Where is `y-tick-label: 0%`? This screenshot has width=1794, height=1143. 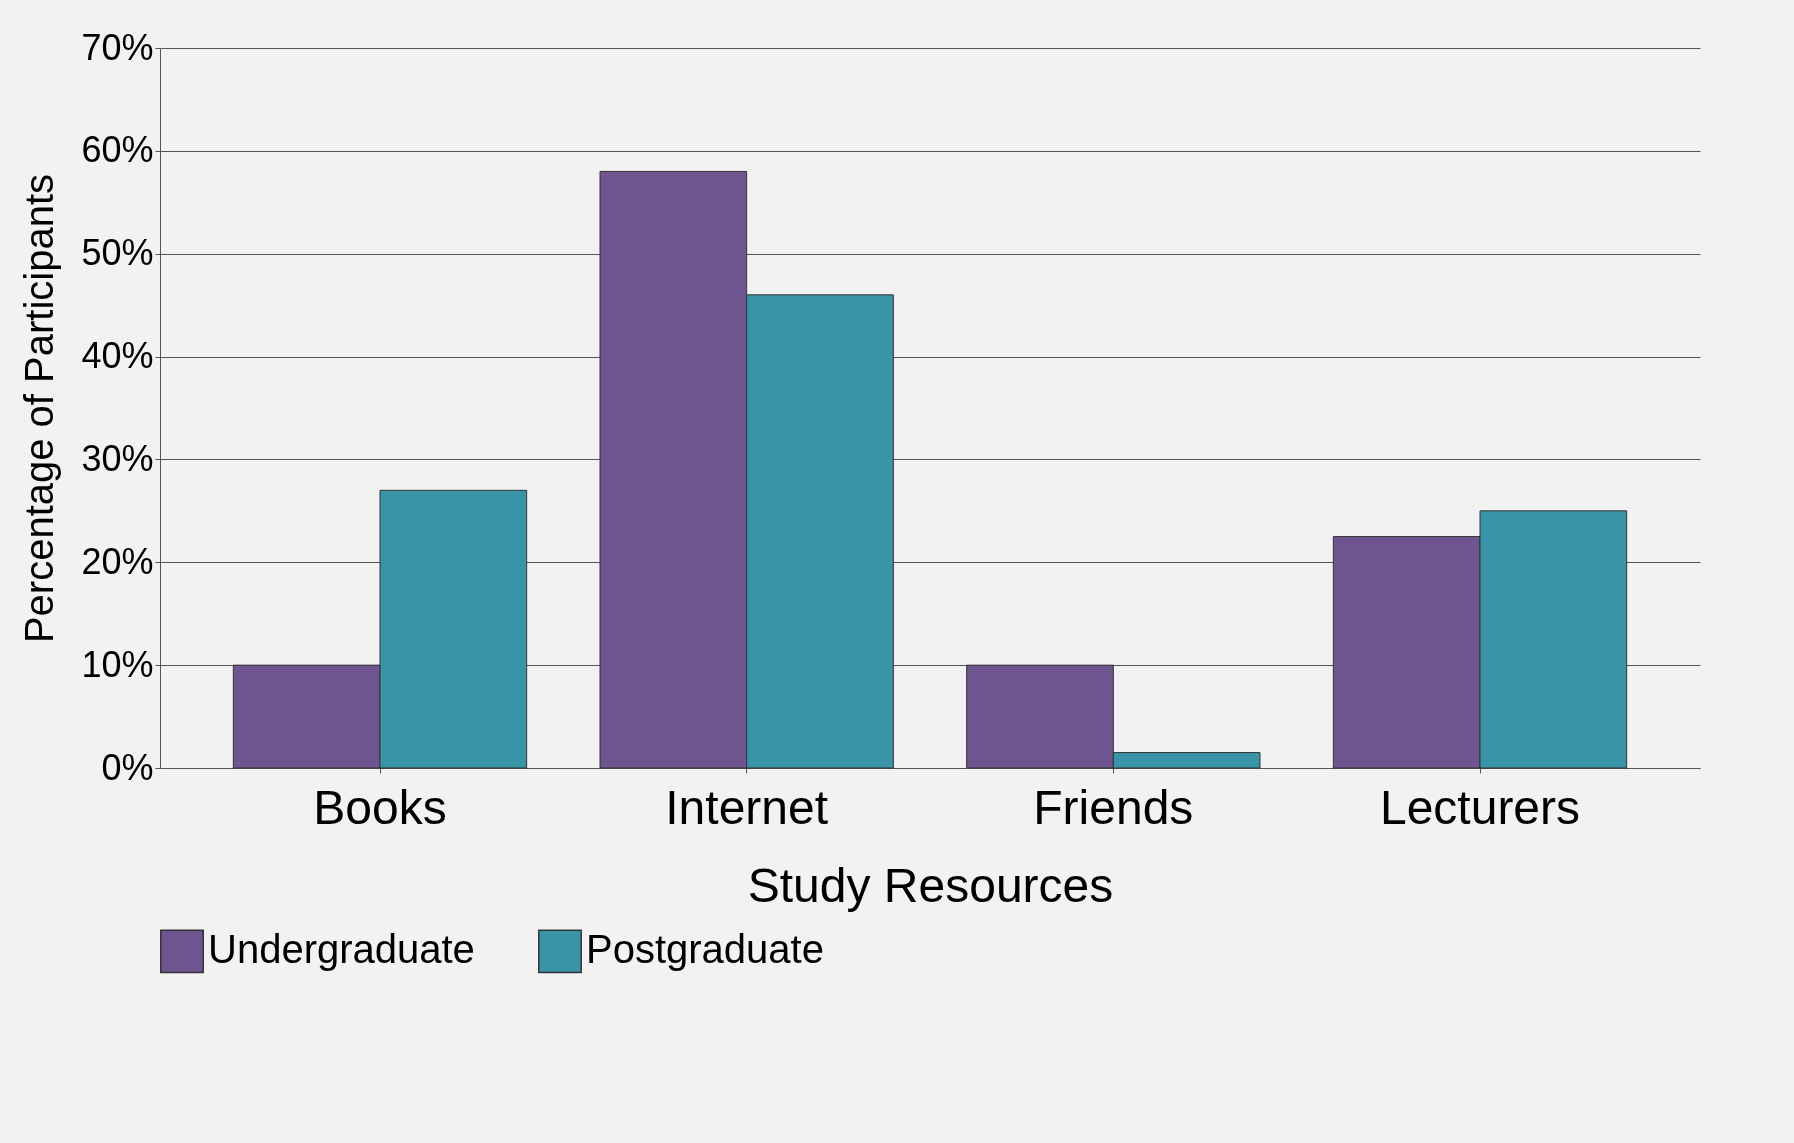 y-tick-label: 0% is located at coordinates (127, 767).